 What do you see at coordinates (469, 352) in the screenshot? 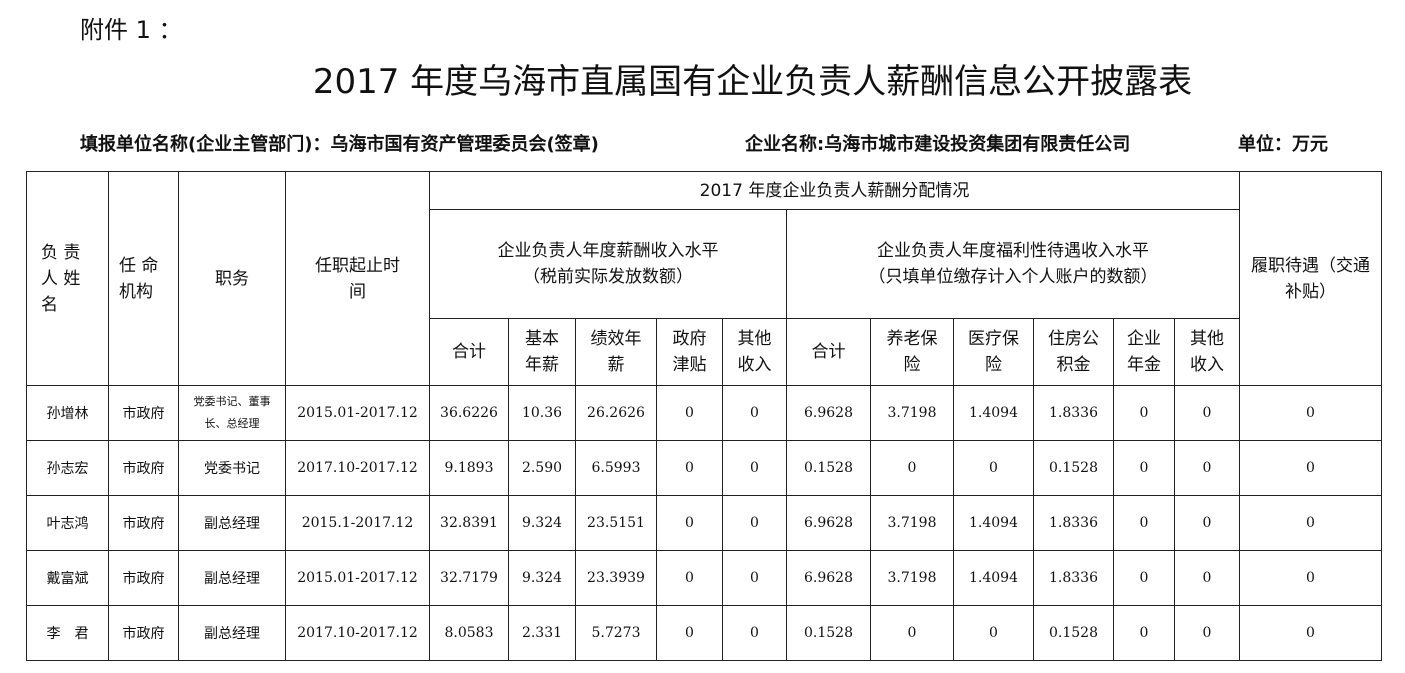
I see `header-salary-col: 合计` at bounding box center [469, 352].